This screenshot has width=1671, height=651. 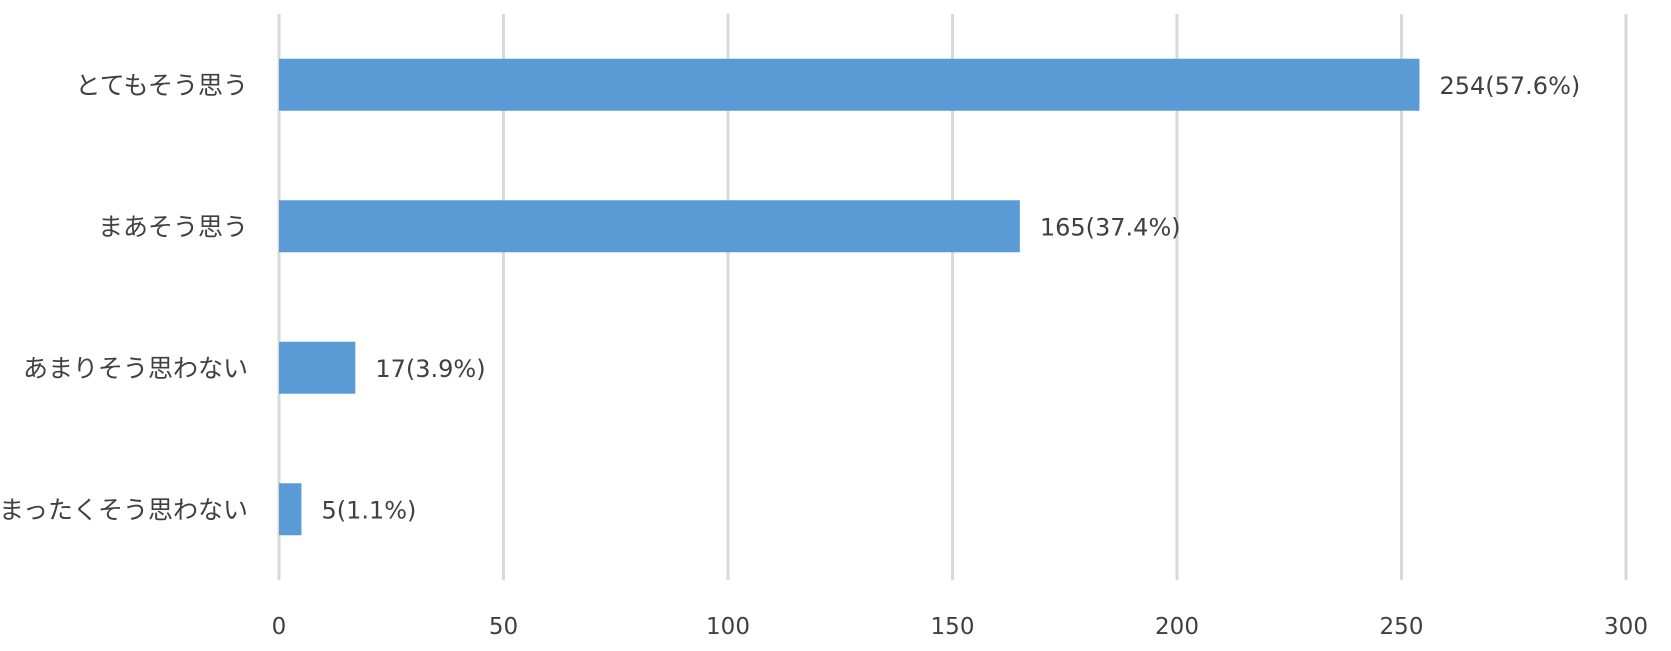 I want to click on category-label: とてもそう思う, so click(x=161, y=85).